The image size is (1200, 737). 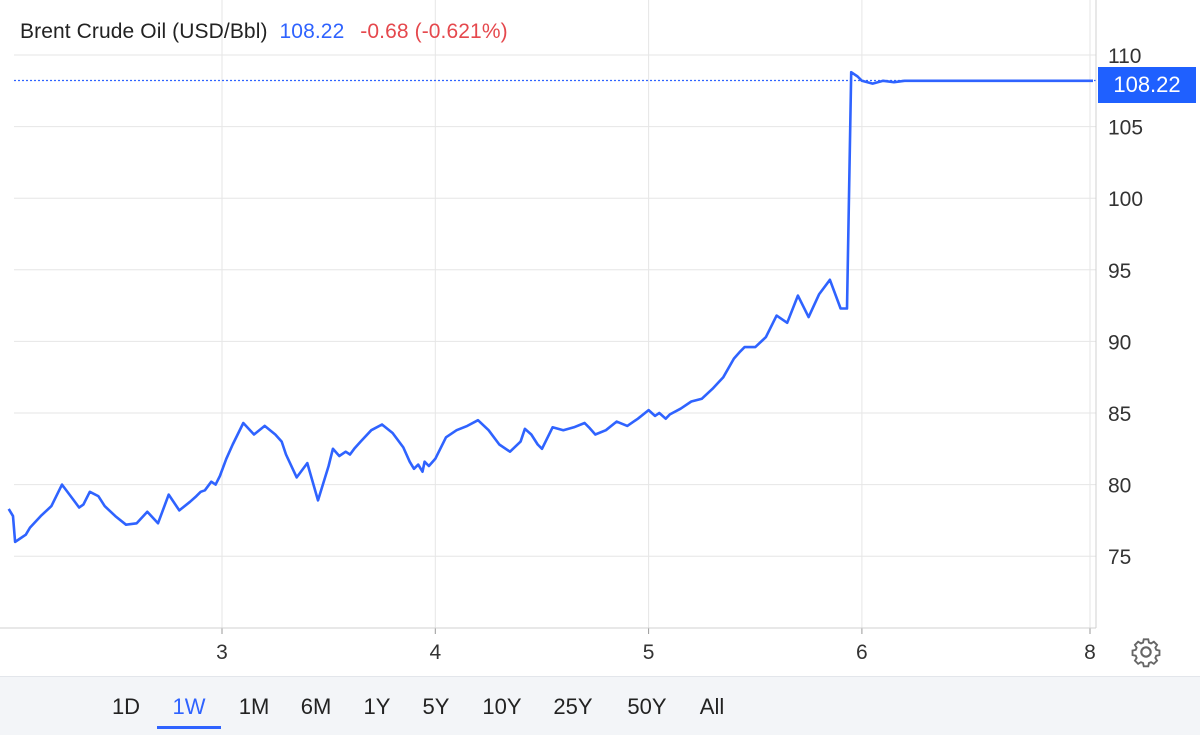 I want to click on range-button-6m: 6M, so click(x=316, y=706).